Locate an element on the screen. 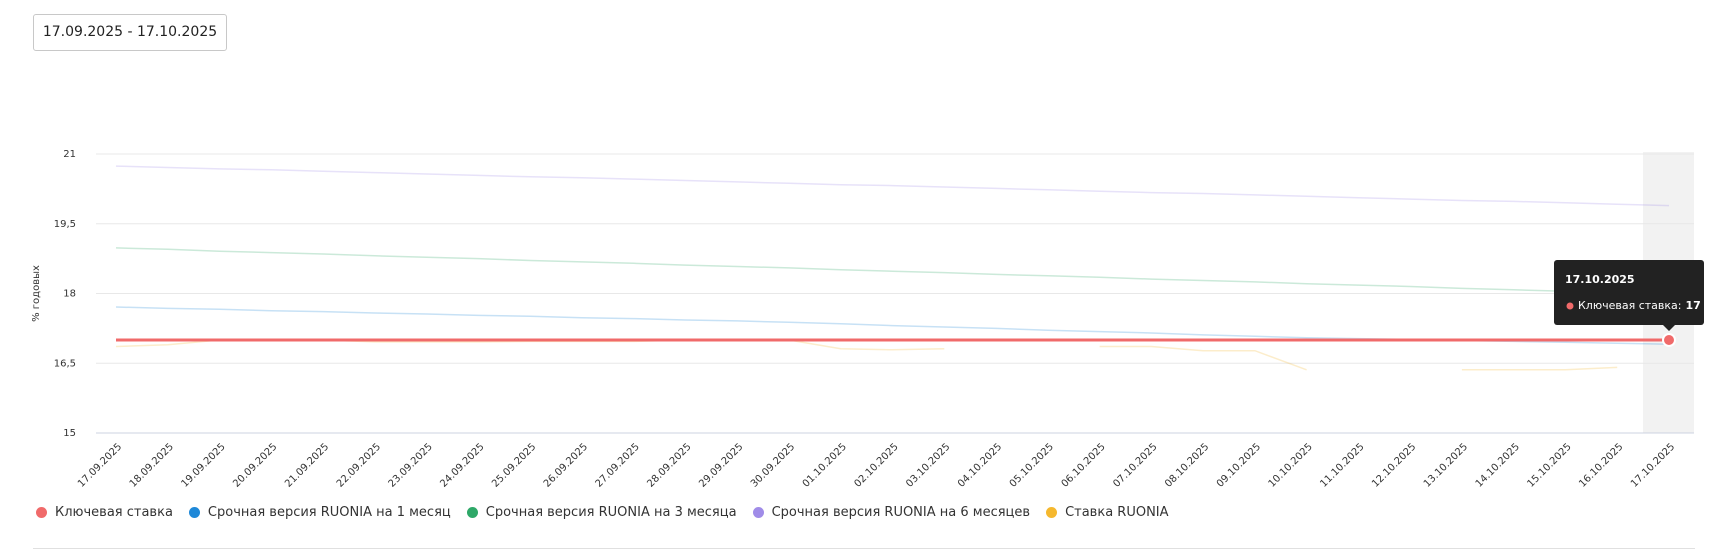  tooltip-label: Ключевая ставка: 17 is located at coordinates (1639, 305).